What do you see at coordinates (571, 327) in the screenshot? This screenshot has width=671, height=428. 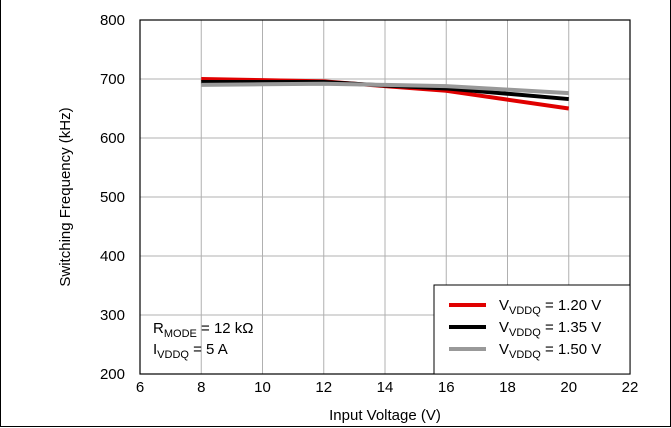 I see `legend-entry-2-rest: = 1.35 V` at bounding box center [571, 327].